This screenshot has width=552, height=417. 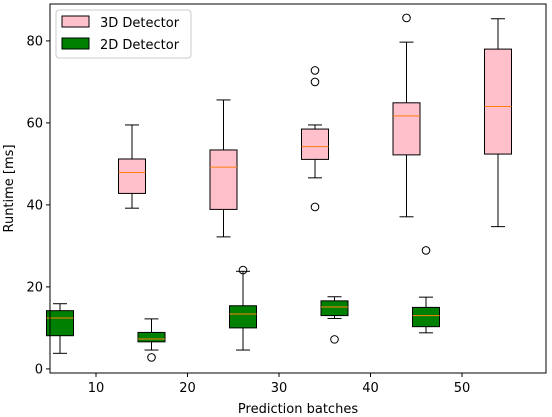 I want to click on legend: 3D Detector 2D Detector, so click(x=123, y=34).